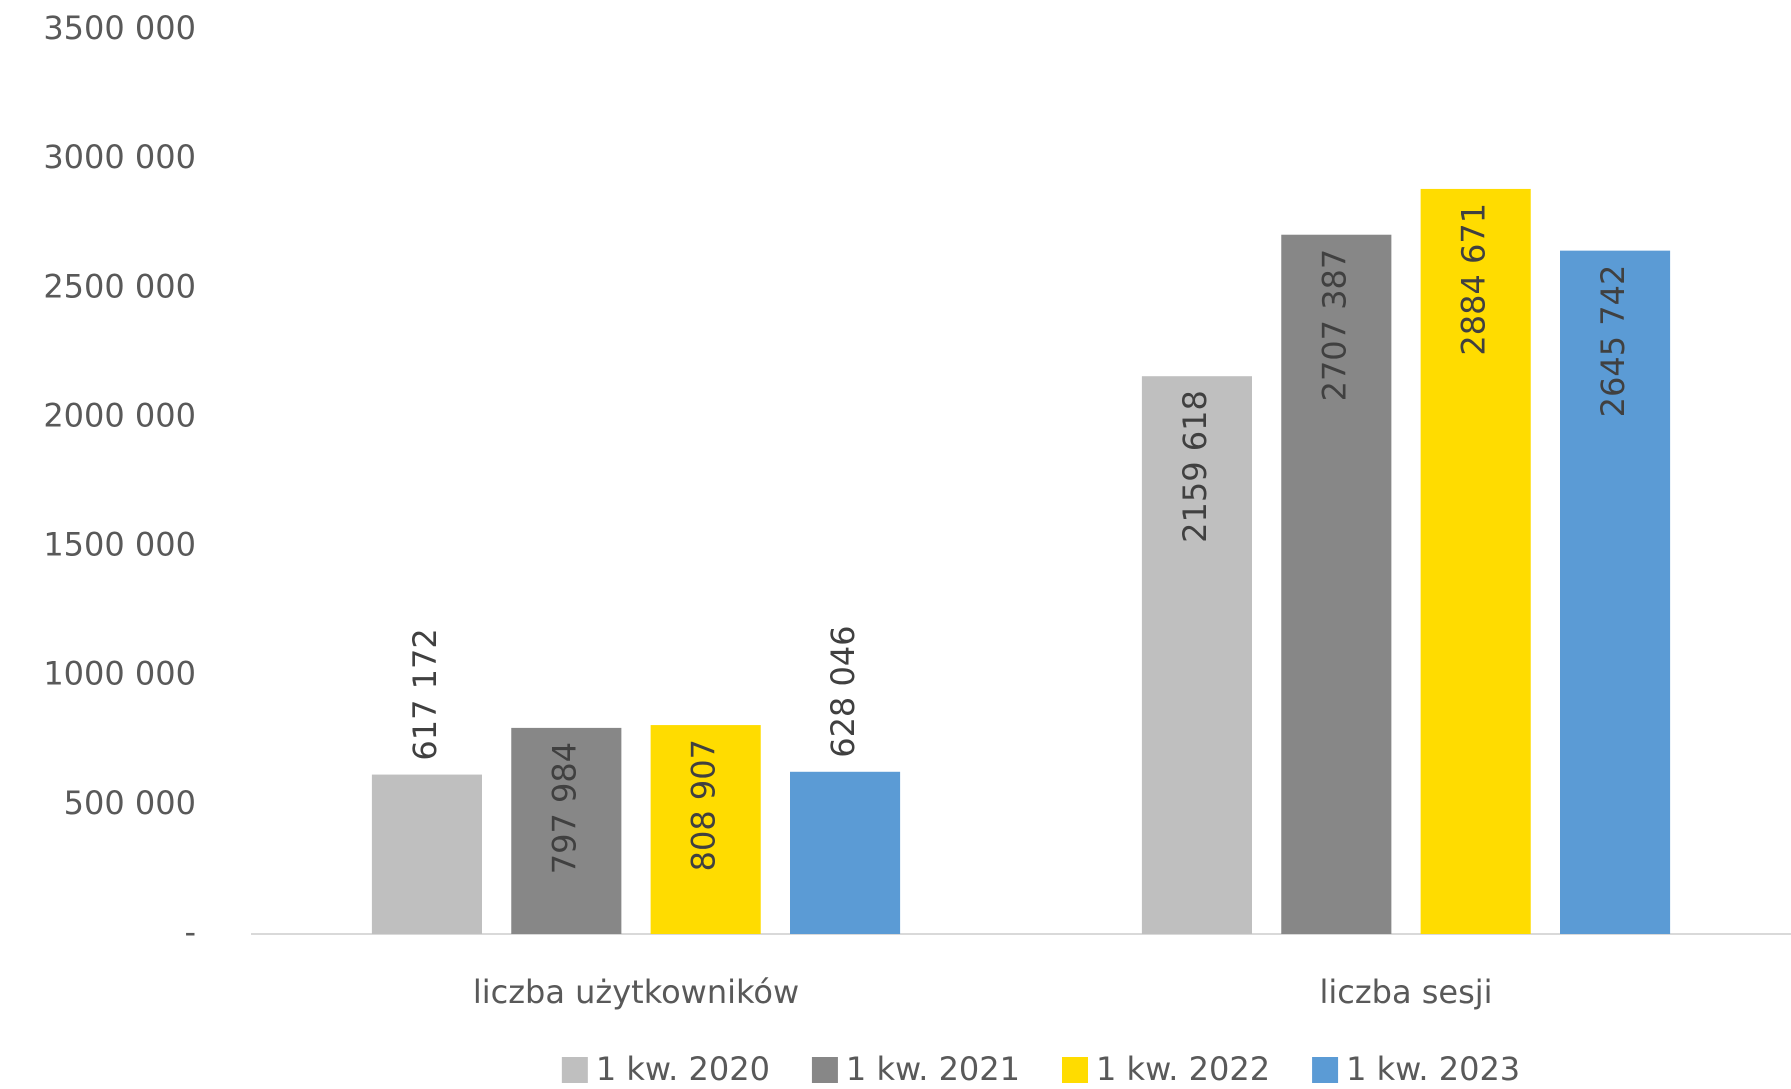 Image resolution: width=1791 pixels, height=1089 pixels. Describe the element at coordinates (119, 286) in the screenshot. I see `y-tick-label: 2500 000` at that location.